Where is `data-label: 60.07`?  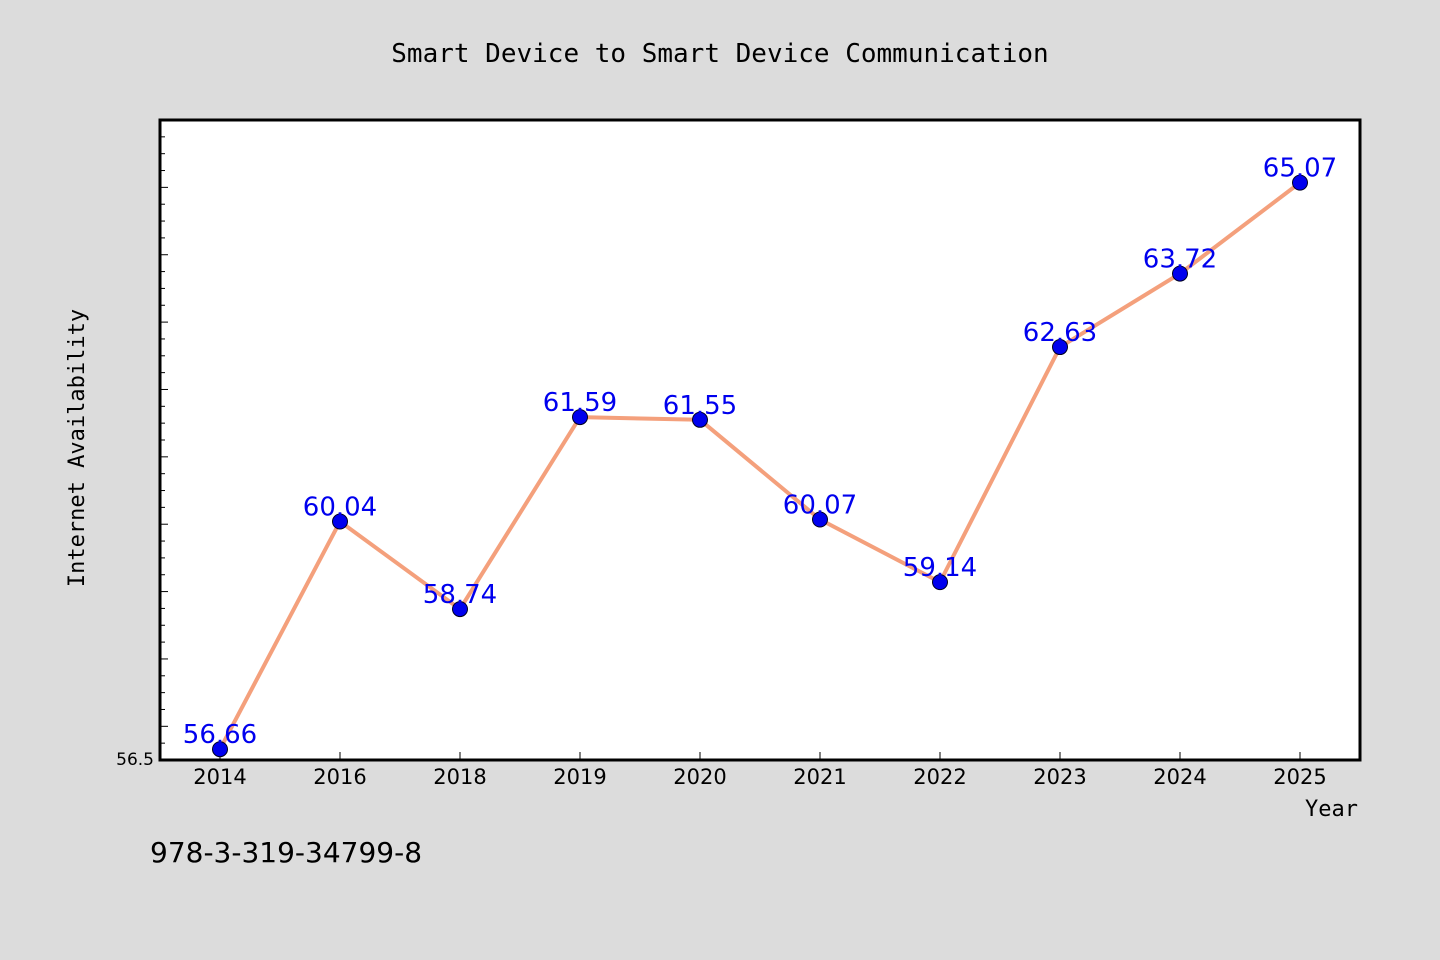 data-label: 60.07 is located at coordinates (820, 505).